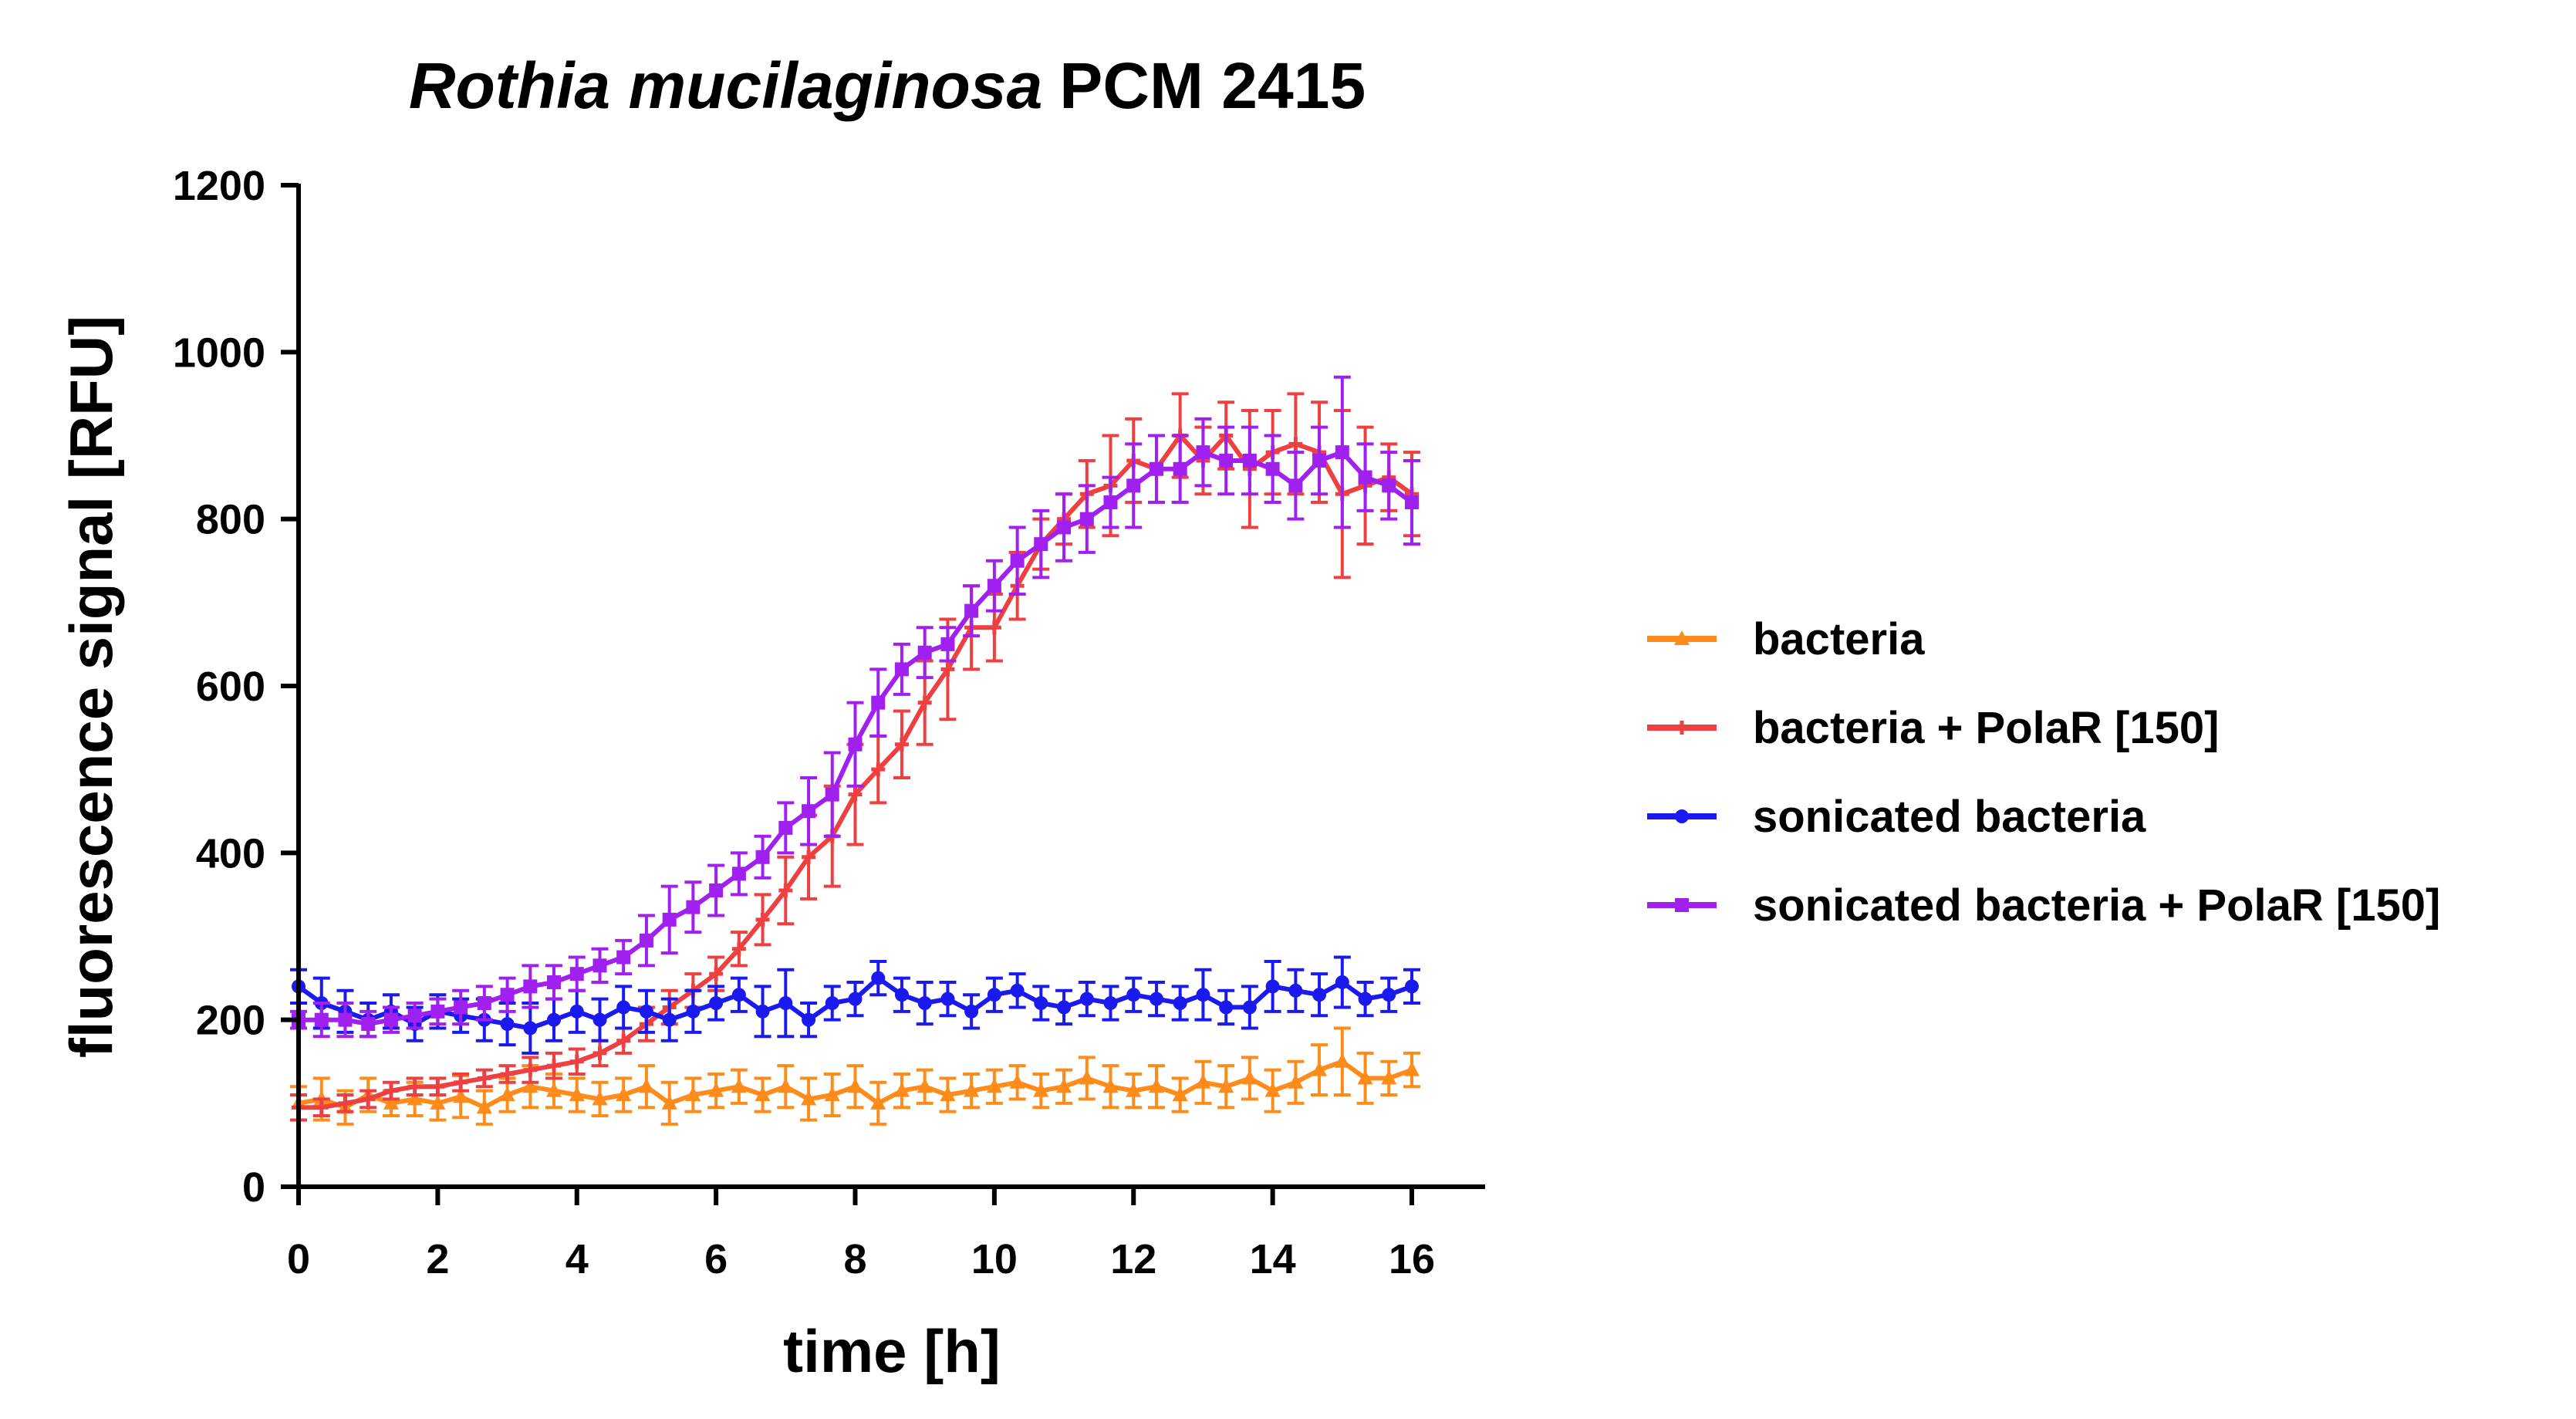 The width and height of the screenshot is (2576, 1419). I want to click on legend-item: bacteria + PolaR [150], so click(1933, 728).